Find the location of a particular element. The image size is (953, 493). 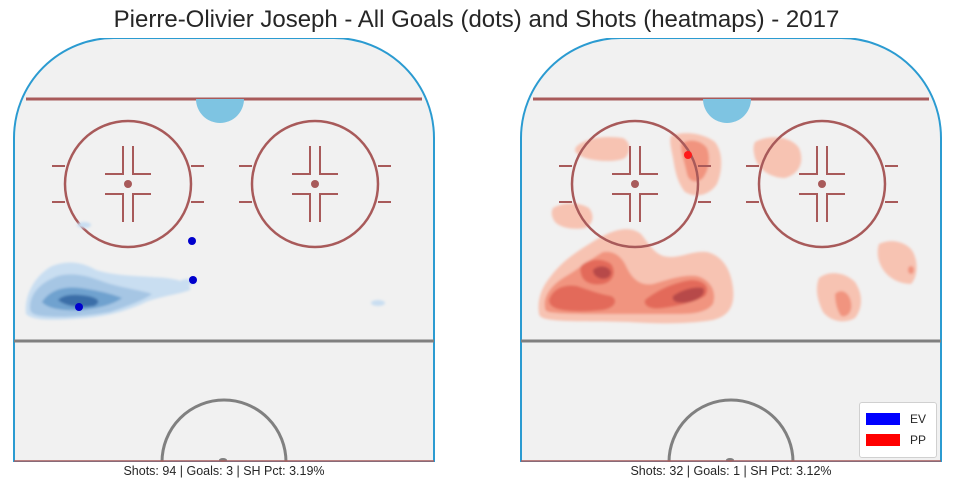

legend-swatch-pp is located at coordinates (883, 440).